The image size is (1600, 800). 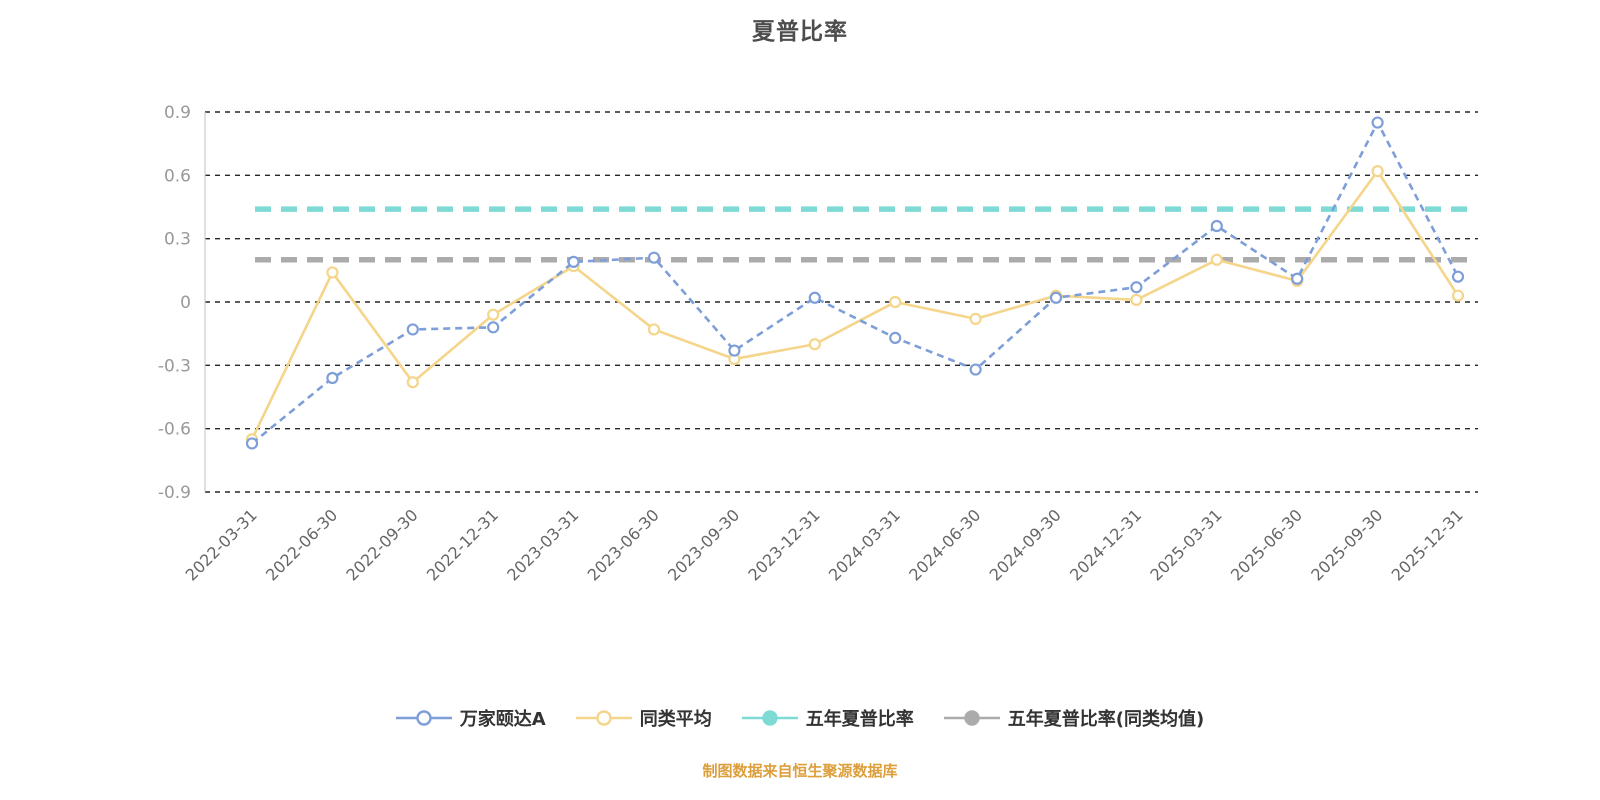 What do you see at coordinates (783, 544) in the screenshot?
I see `svg-text: 2023-12-31` at bounding box center [783, 544].